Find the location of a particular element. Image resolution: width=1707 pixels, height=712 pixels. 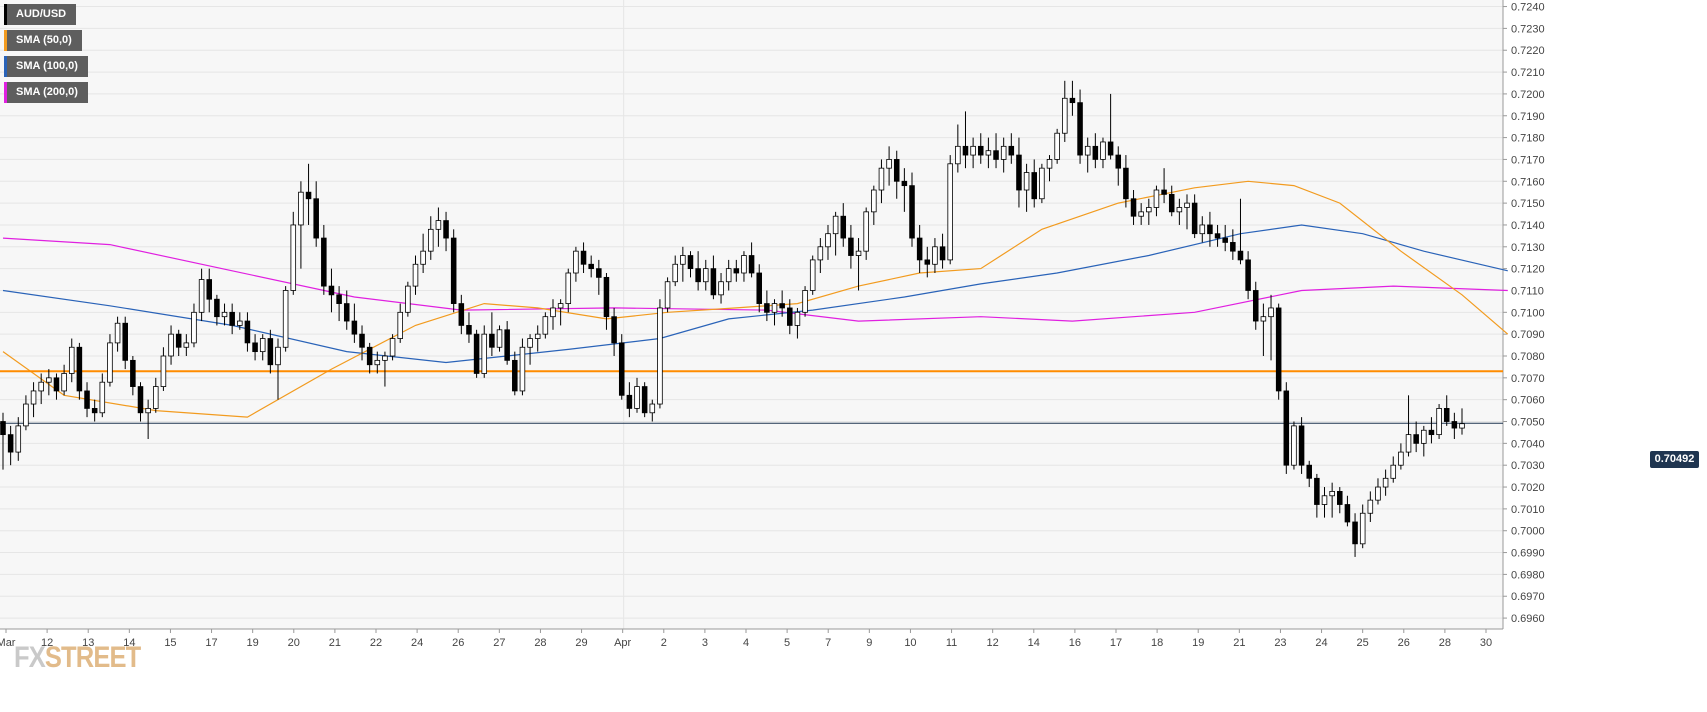

x-tick-label: 24 is located at coordinates (1321, 643).